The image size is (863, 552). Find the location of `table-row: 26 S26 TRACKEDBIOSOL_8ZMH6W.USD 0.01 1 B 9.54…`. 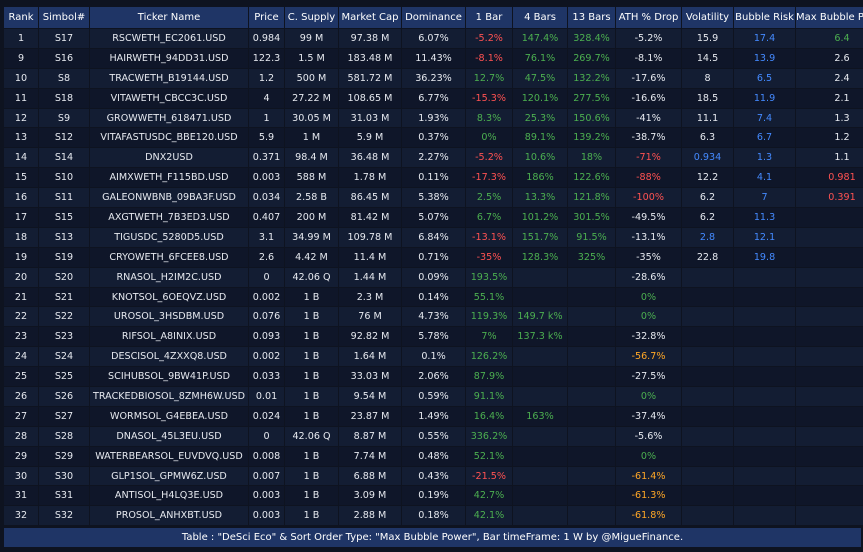

table-row: 26 S26 TRACKEDBIOSOL_8ZMH6W.USD 0.01 1 B 9.54… is located at coordinates (433, 396).